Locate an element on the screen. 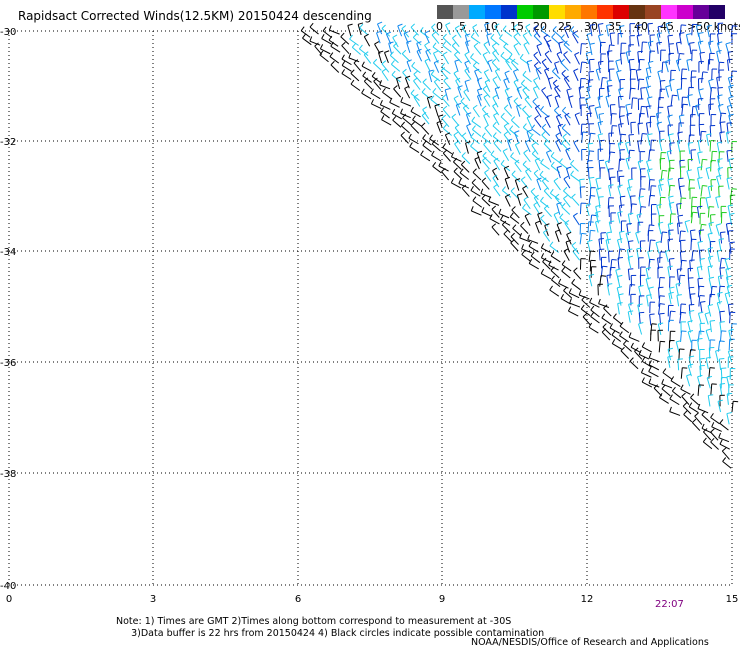  pass-time-label: 22:07 is located at coordinates (669, 604).